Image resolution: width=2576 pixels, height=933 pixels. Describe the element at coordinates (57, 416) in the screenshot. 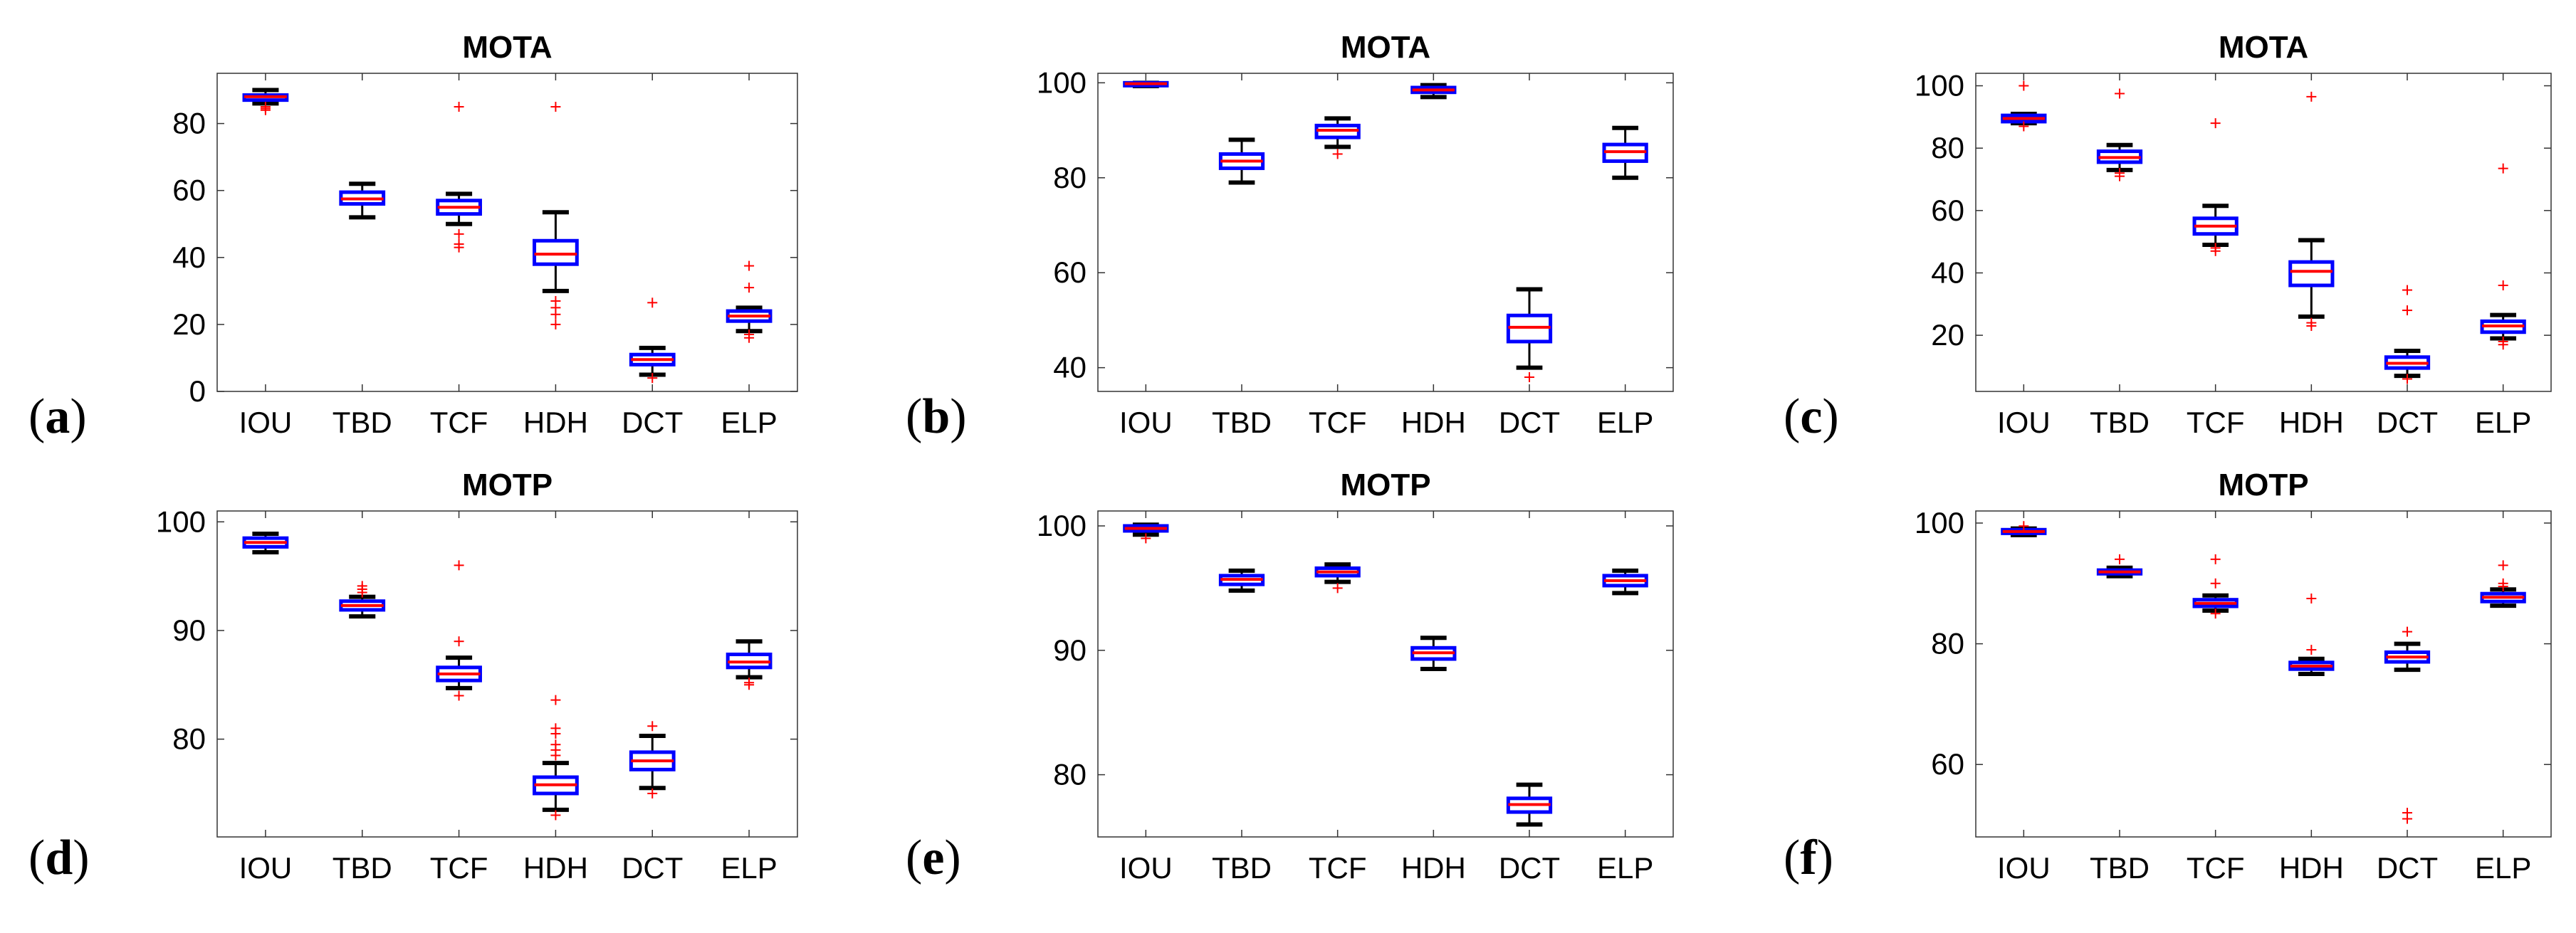

I see `panel-label: (a)` at that location.